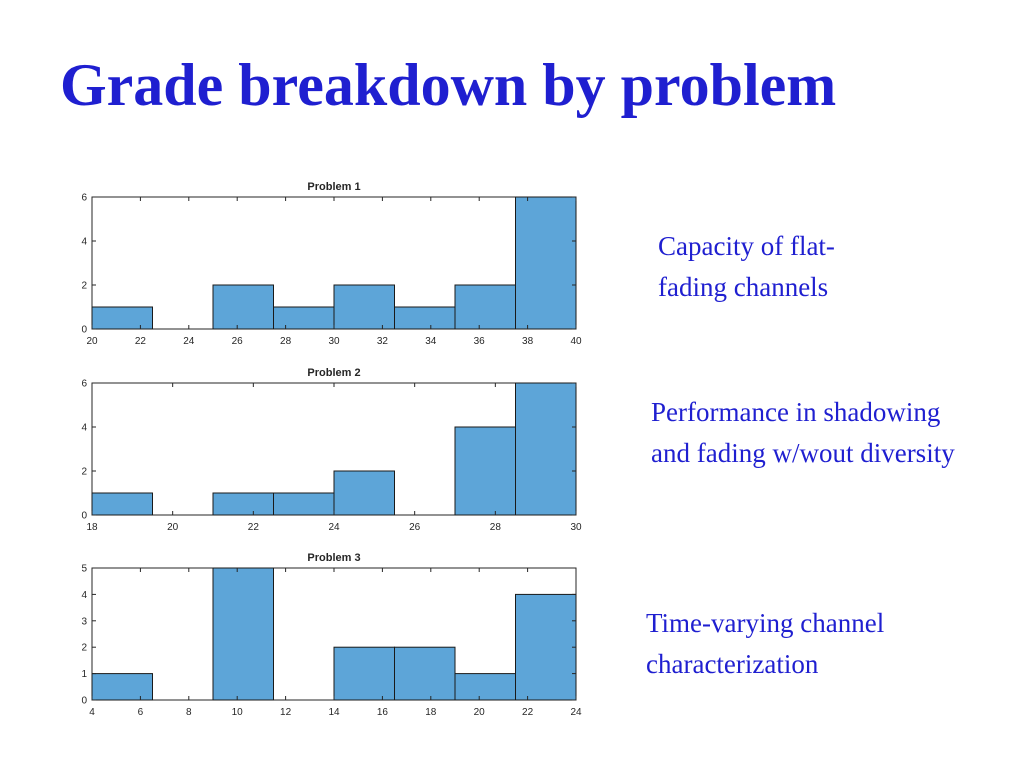 The width and height of the screenshot is (1024, 768). I want to click on caption-problem-3: Time-varying channel characterization, so click(765, 643).